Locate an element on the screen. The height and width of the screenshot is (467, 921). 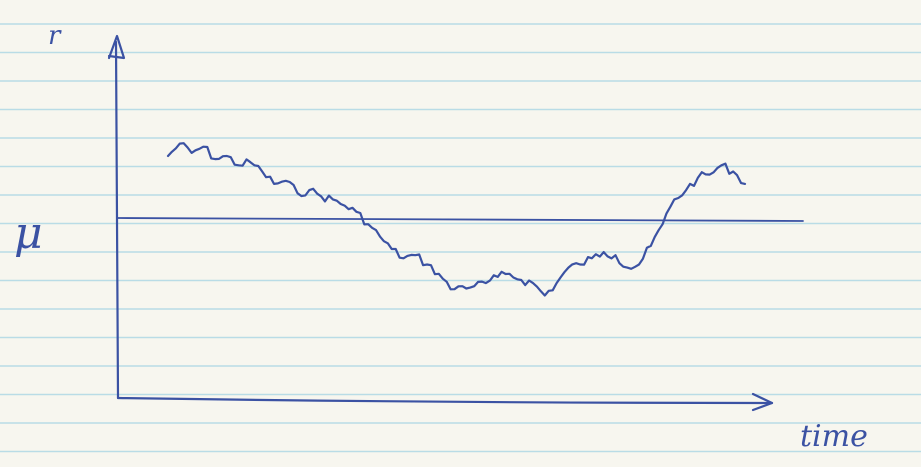
mean-label: μ is located at coordinates (28, 233).